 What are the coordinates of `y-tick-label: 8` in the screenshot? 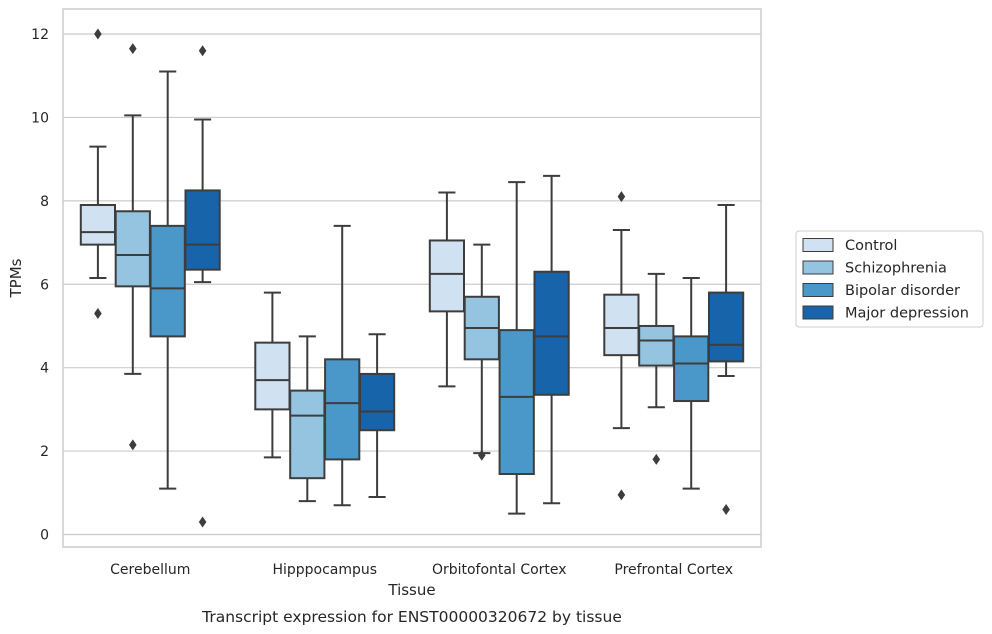 It's located at (44, 202).